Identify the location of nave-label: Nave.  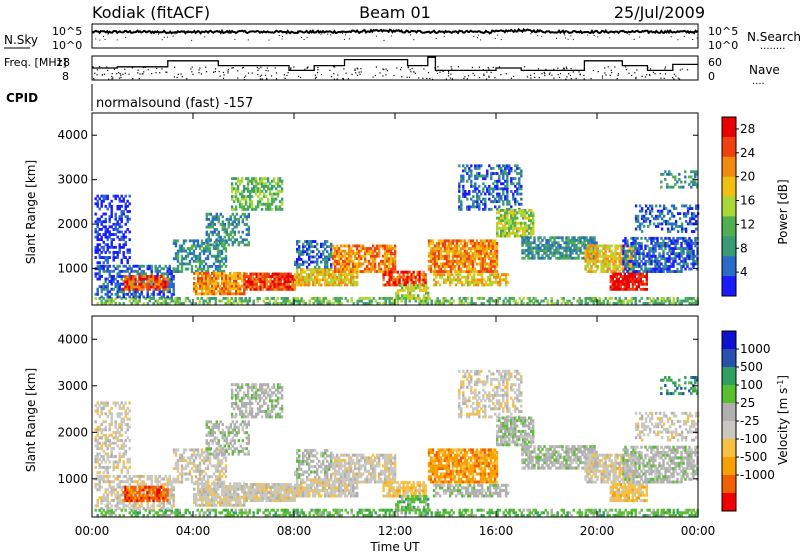
(764, 70).